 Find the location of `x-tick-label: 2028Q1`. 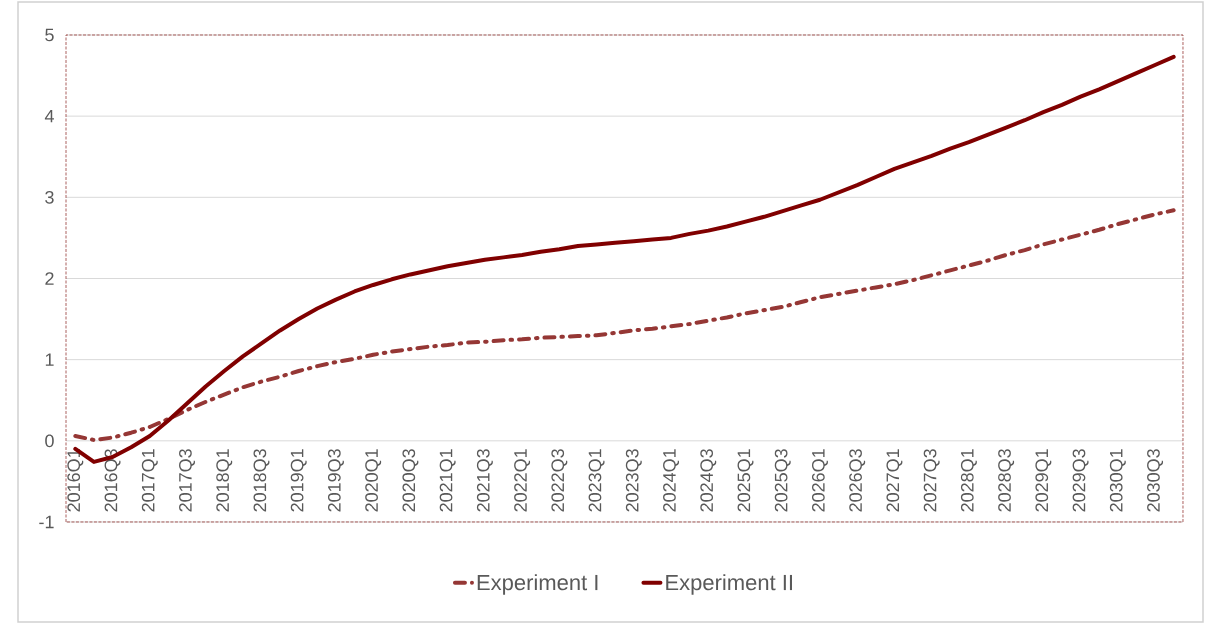

x-tick-label: 2028Q1 is located at coordinates (968, 480).